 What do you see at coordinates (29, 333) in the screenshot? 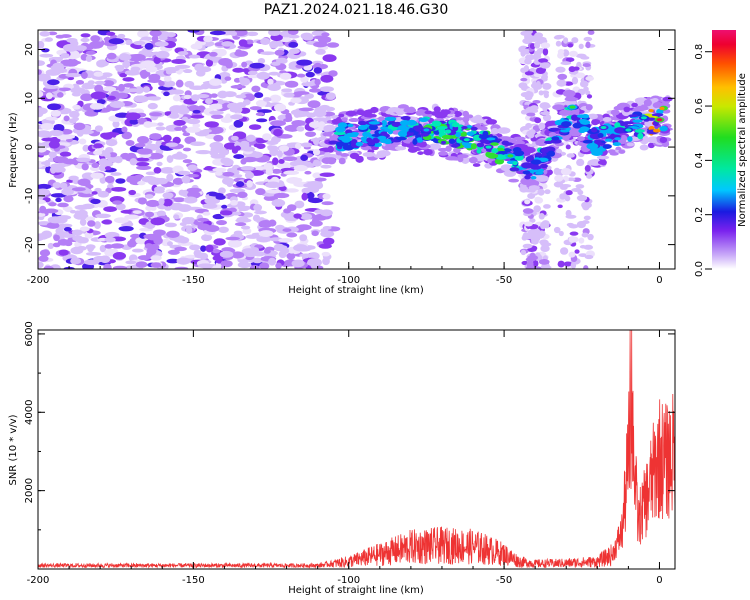
I see `snr-ytick-label-2: 6000` at bounding box center [29, 333].